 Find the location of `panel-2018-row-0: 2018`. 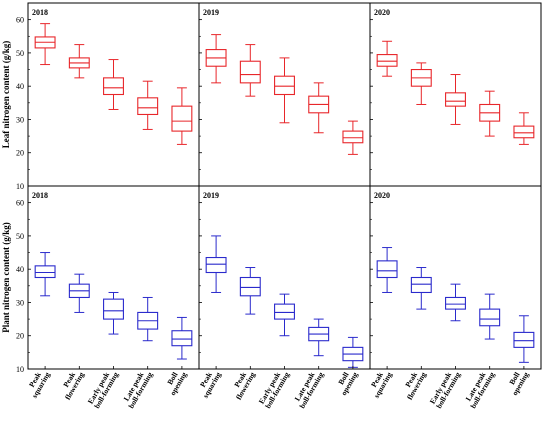

panel-2018-row-0: 2018 is located at coordinates (113, 94).